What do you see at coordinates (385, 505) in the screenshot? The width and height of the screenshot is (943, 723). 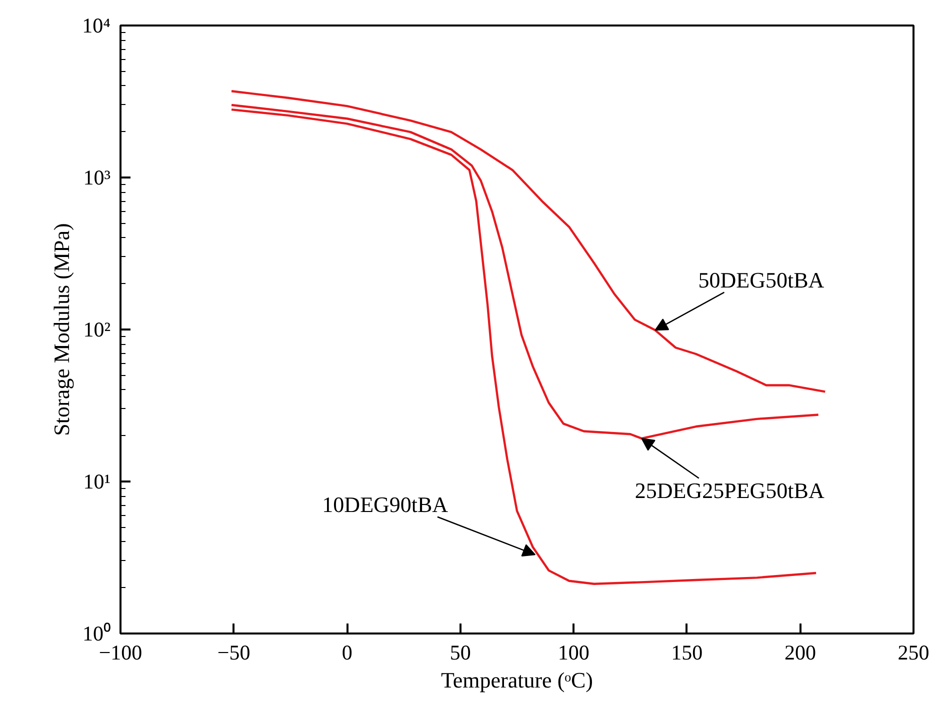 I see `annotation: 10DEG90tBA` at bounding box center [385, 505].